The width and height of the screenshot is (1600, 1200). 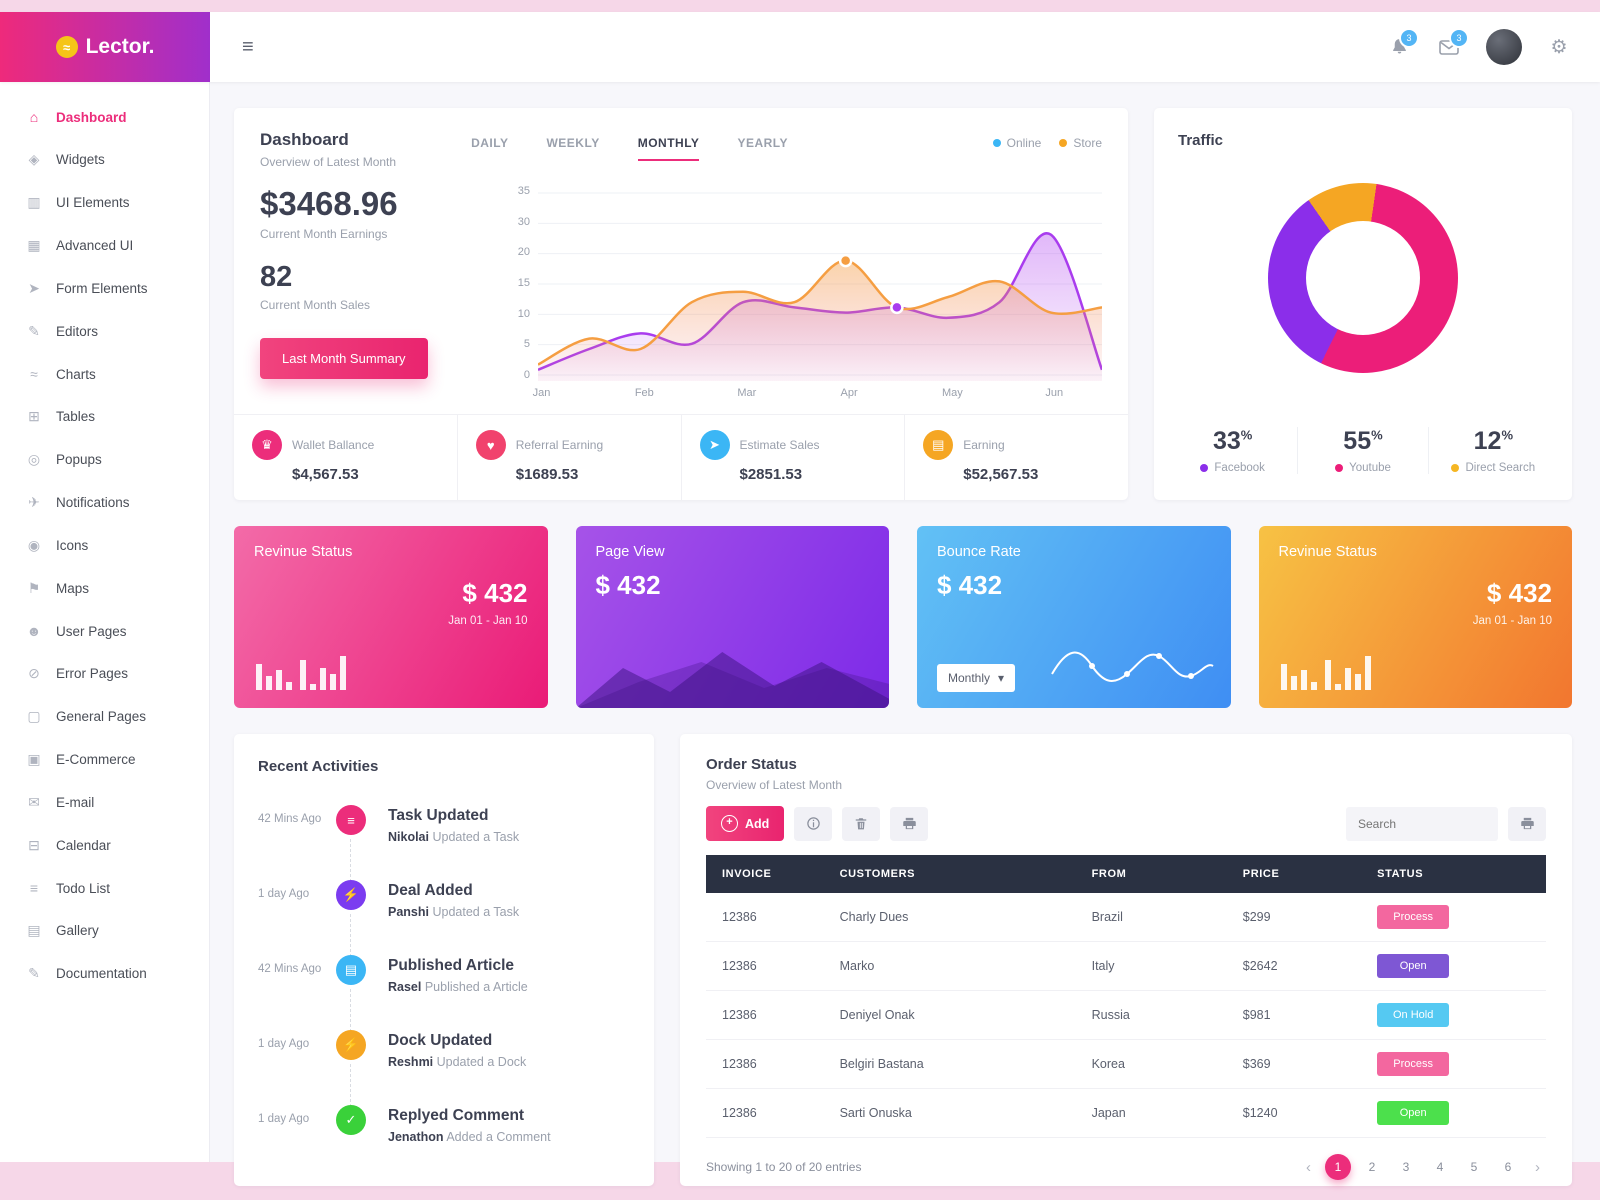 What do you see at coordinates (304, 139) in the screenshot?
I see `page-title: Dashboard` at bounding box center [304, 139].